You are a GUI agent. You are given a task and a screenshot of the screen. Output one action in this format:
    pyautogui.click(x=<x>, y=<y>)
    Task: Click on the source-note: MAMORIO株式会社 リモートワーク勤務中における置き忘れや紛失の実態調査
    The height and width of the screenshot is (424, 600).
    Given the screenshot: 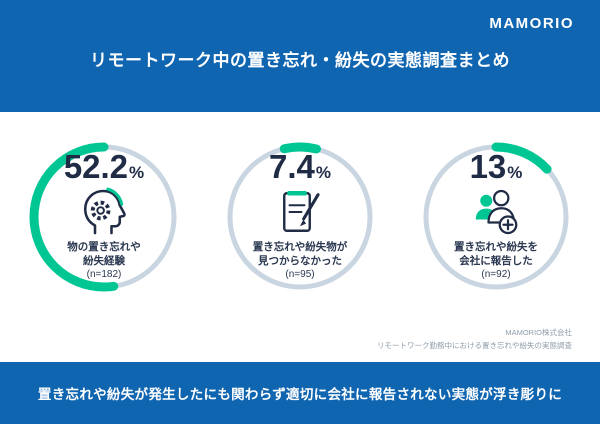 What is the action you would take?
    pyautogui.click(x=474, y=340)
    